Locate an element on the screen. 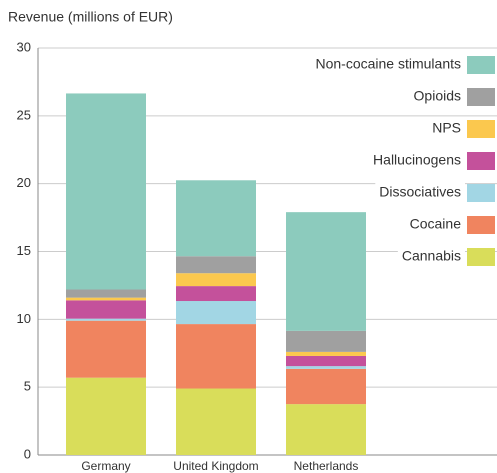  x-tick-label: Germany is located at coordinates (105, 466).